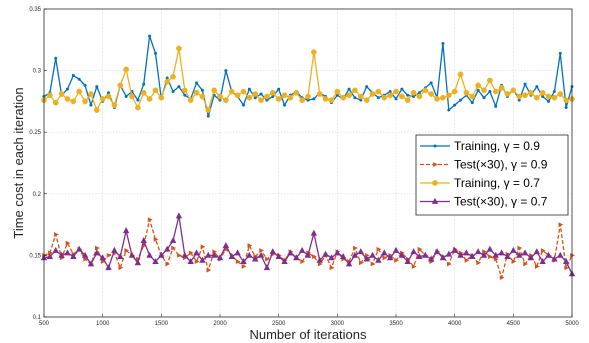 This screenshot has width=589, height=343. What do you see at coordinates (35, 256) in the screenshot?
I see `y-tick-label: 0.15` at bounding box center [35, 256].